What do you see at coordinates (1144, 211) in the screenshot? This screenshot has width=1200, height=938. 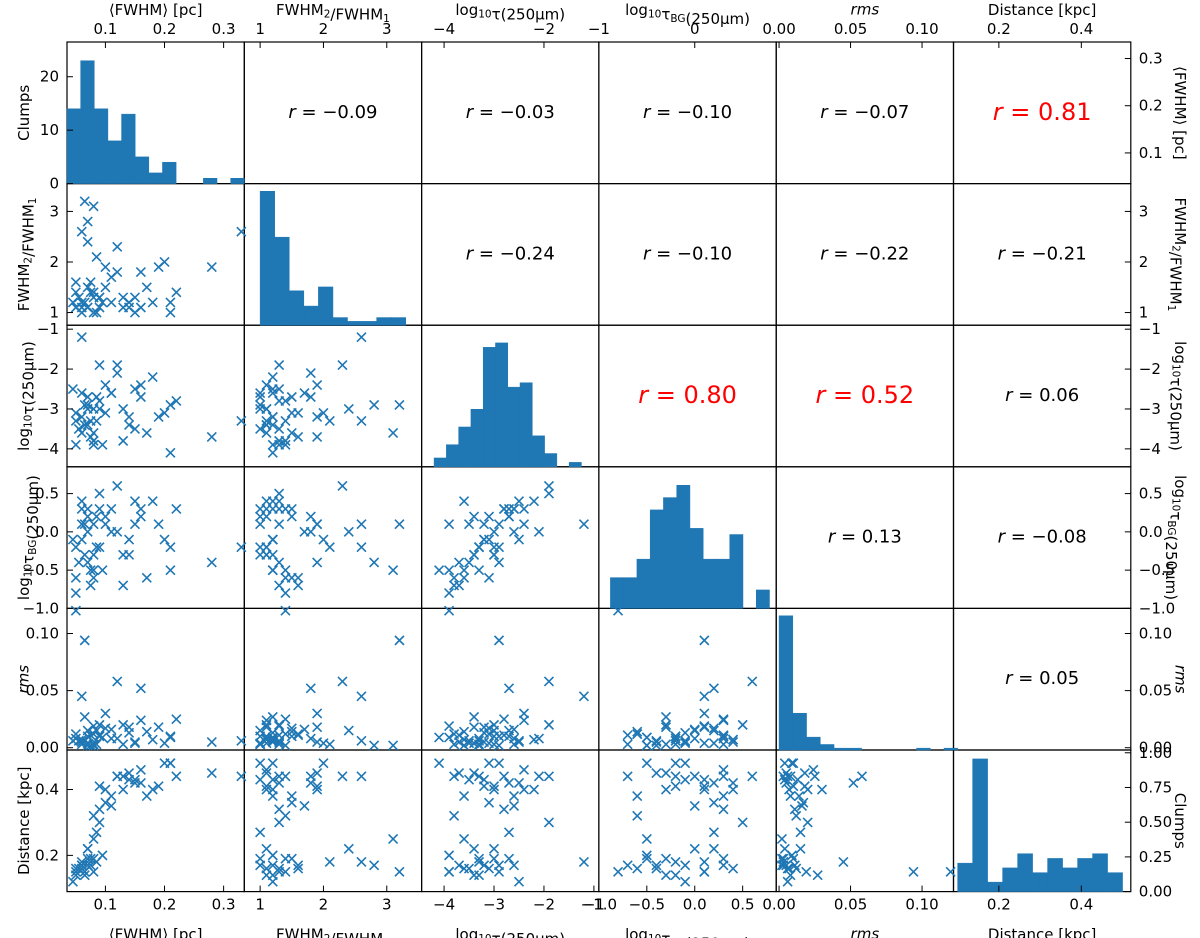 I see `right-tick-label: 3` at bounding box center [1144, 211].